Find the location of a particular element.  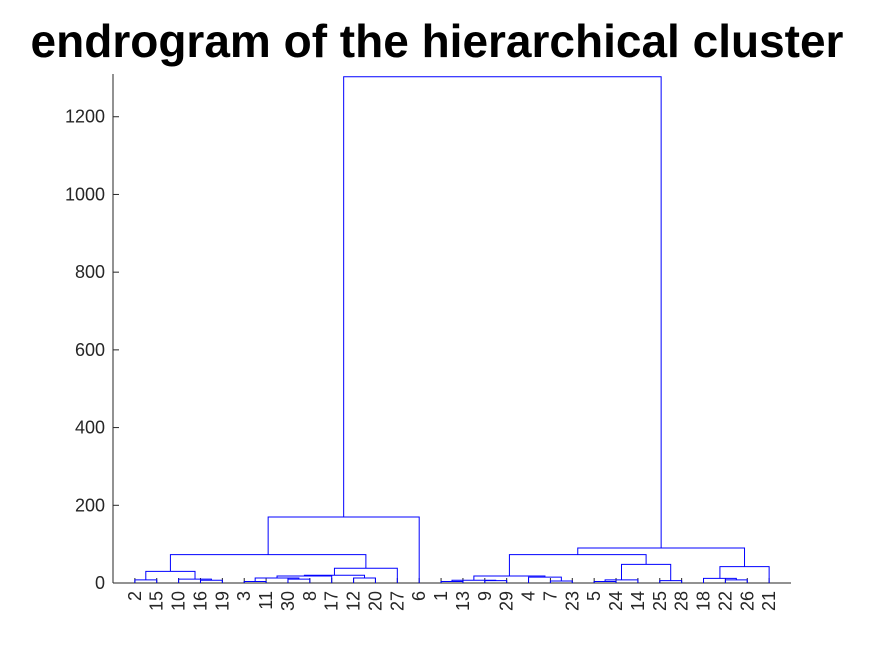

y-tick-label: 400 is located at coordinates (90, 428).